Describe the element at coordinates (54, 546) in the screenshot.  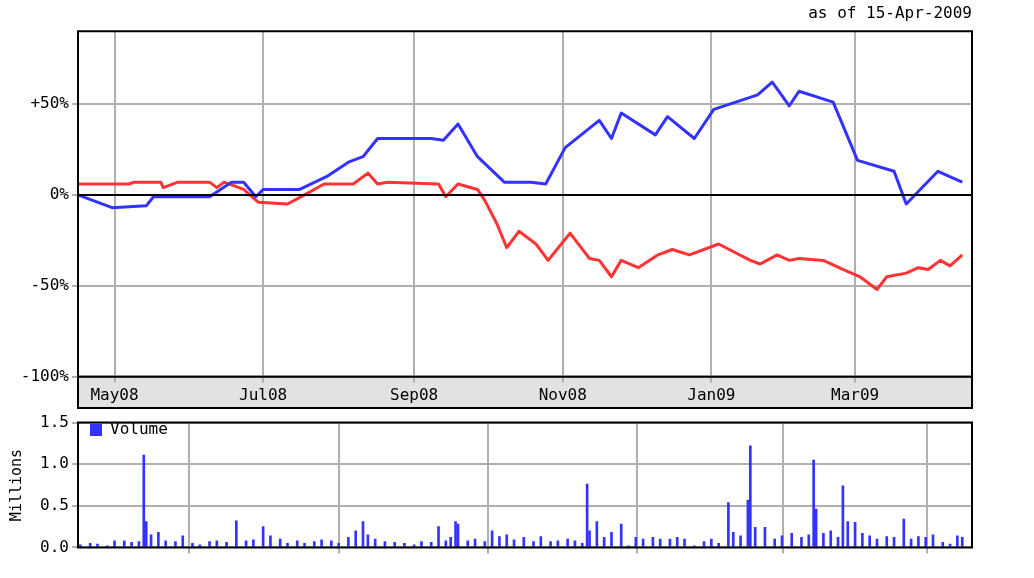
I see `y-tick-label: 0.0` at that location.